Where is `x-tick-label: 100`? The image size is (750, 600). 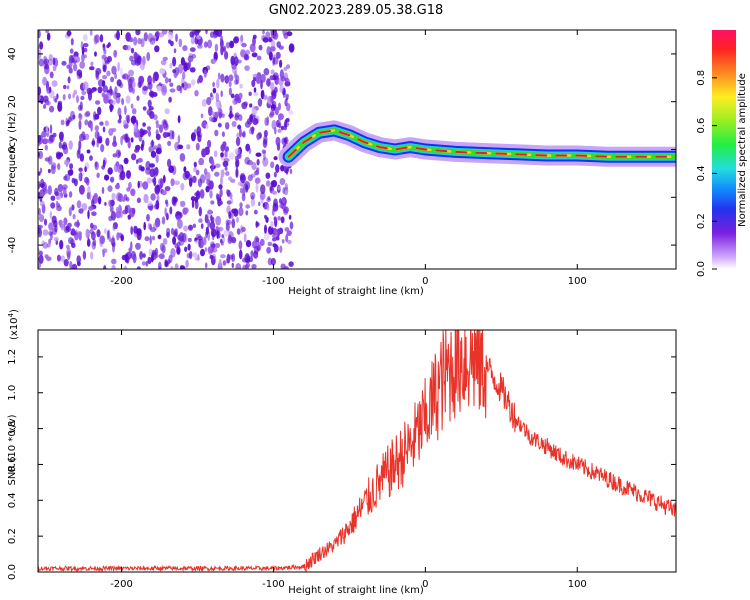
x-tick-label: 100 is located at coordinates (577, 584).